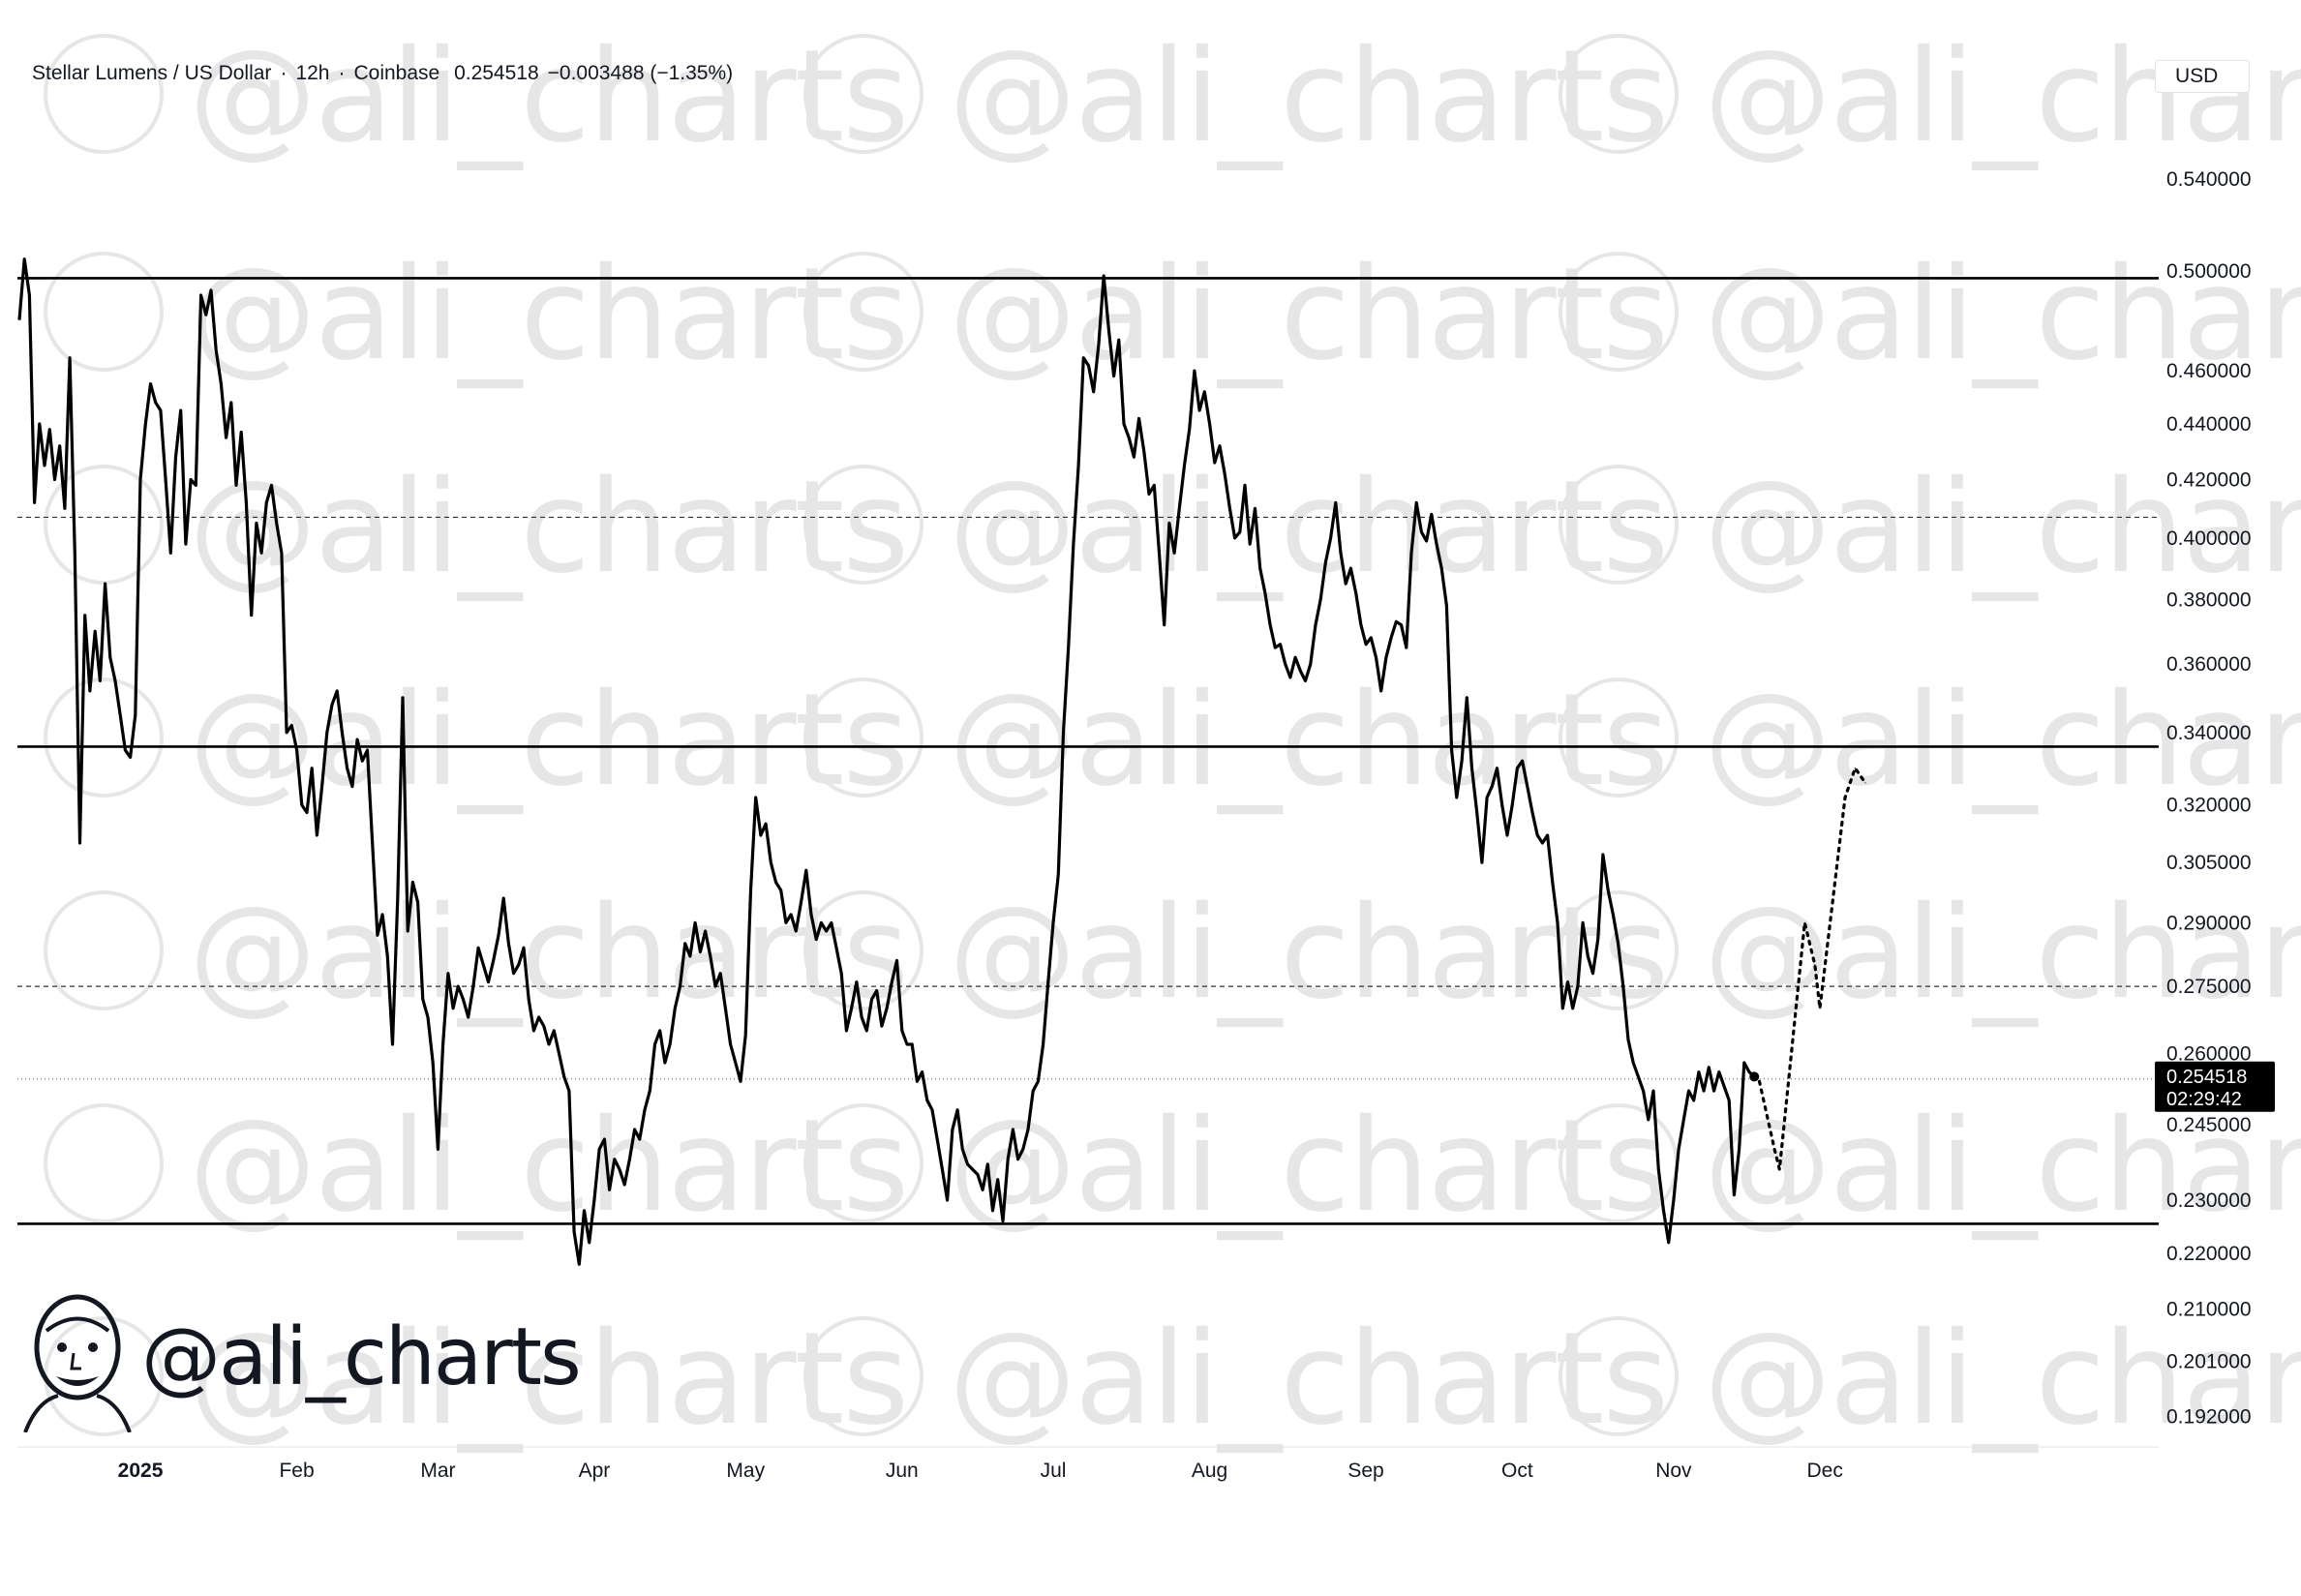  Describe the element at coordinates (2209, 1416) in the screenshot. I see `y-tick-label: 0.192000` at that location.